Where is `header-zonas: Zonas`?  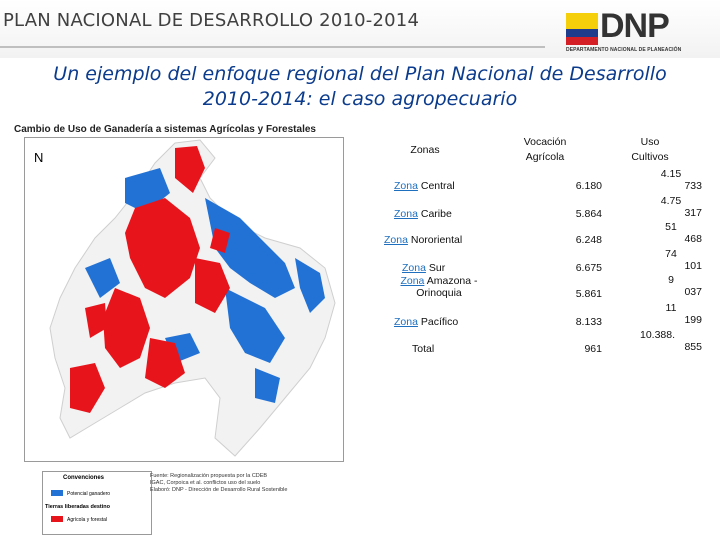 header-zonas: Zonas is located at coordinates (425, 150).